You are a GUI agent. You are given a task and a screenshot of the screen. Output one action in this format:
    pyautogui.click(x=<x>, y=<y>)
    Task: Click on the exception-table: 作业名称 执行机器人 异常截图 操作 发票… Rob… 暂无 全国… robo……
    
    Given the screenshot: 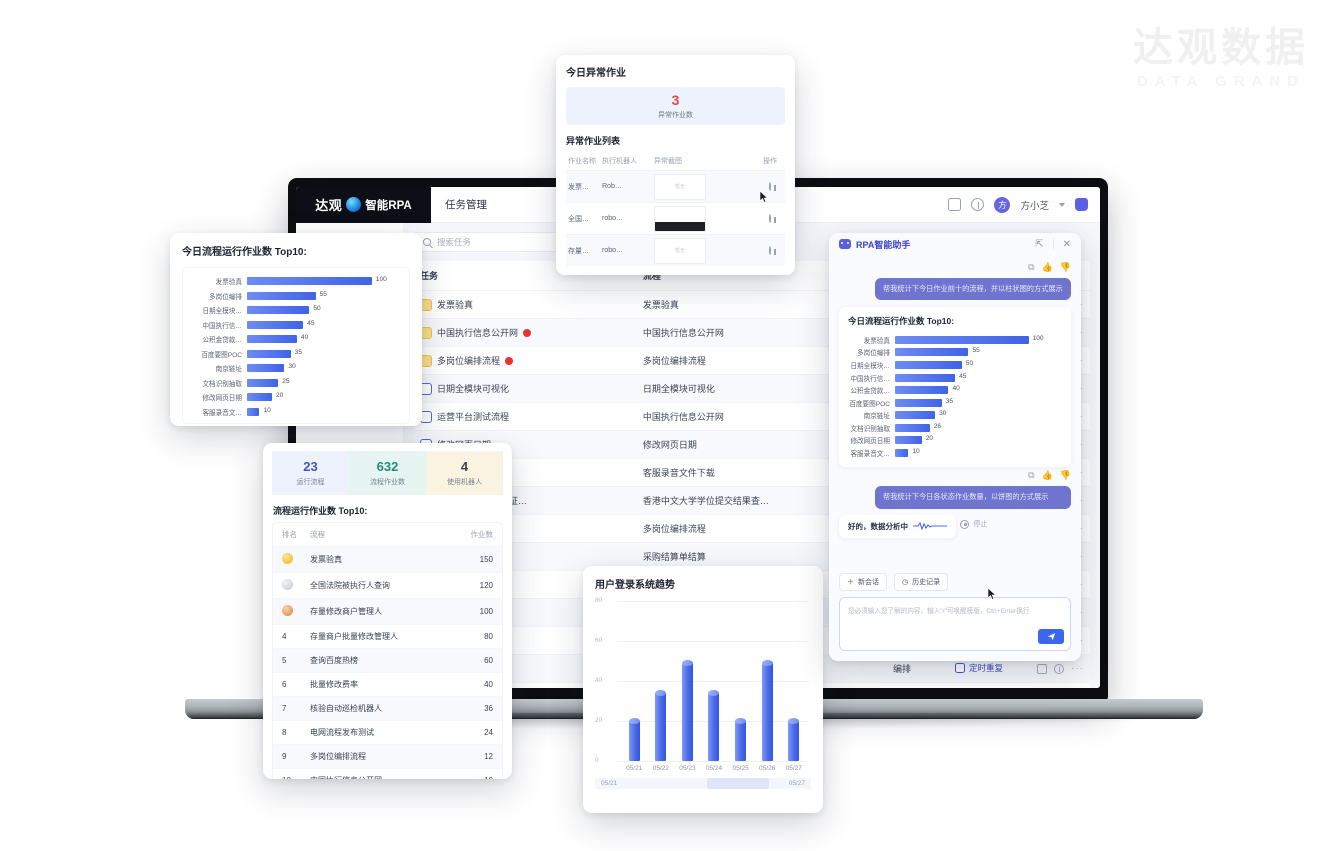 What is the action you would take?
    pyautogui.click(x=675, y=209)
    